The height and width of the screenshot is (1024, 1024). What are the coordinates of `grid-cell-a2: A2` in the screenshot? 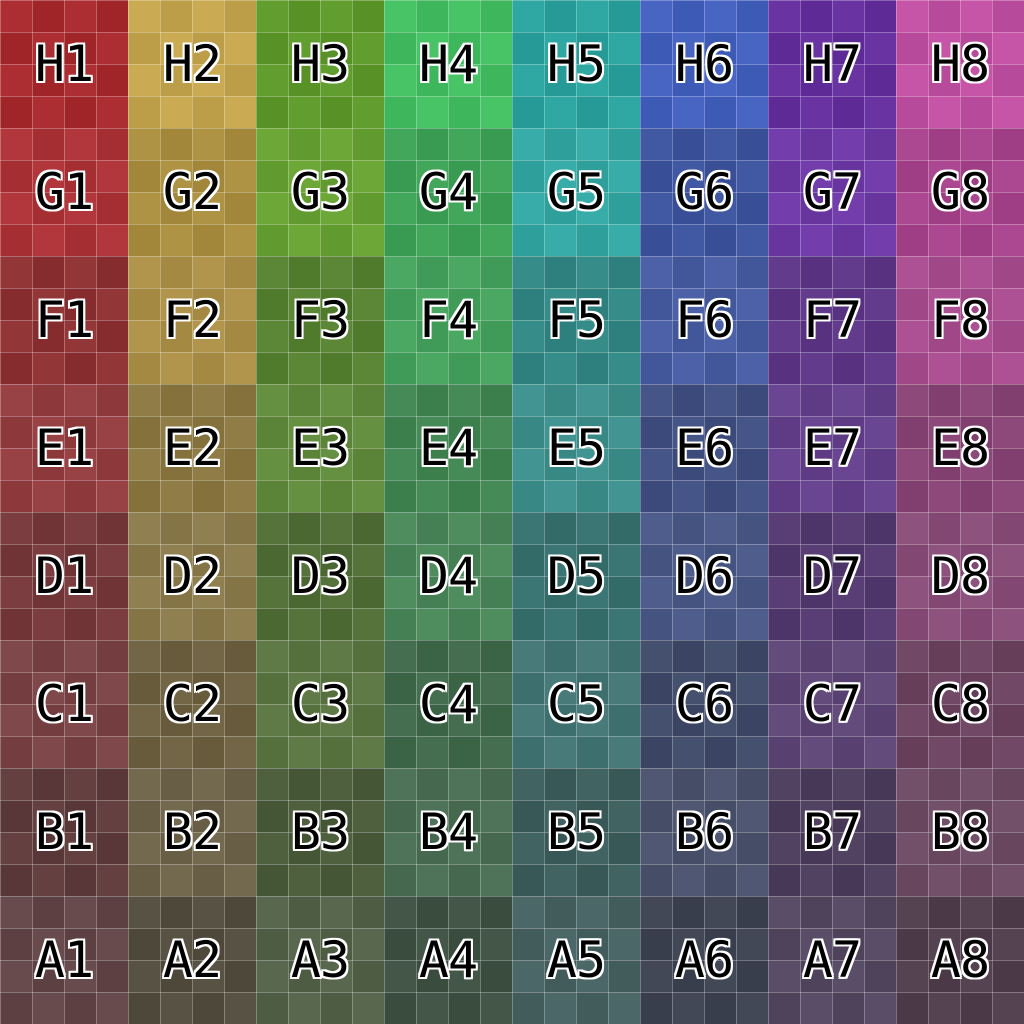 It's located at (192, 960).